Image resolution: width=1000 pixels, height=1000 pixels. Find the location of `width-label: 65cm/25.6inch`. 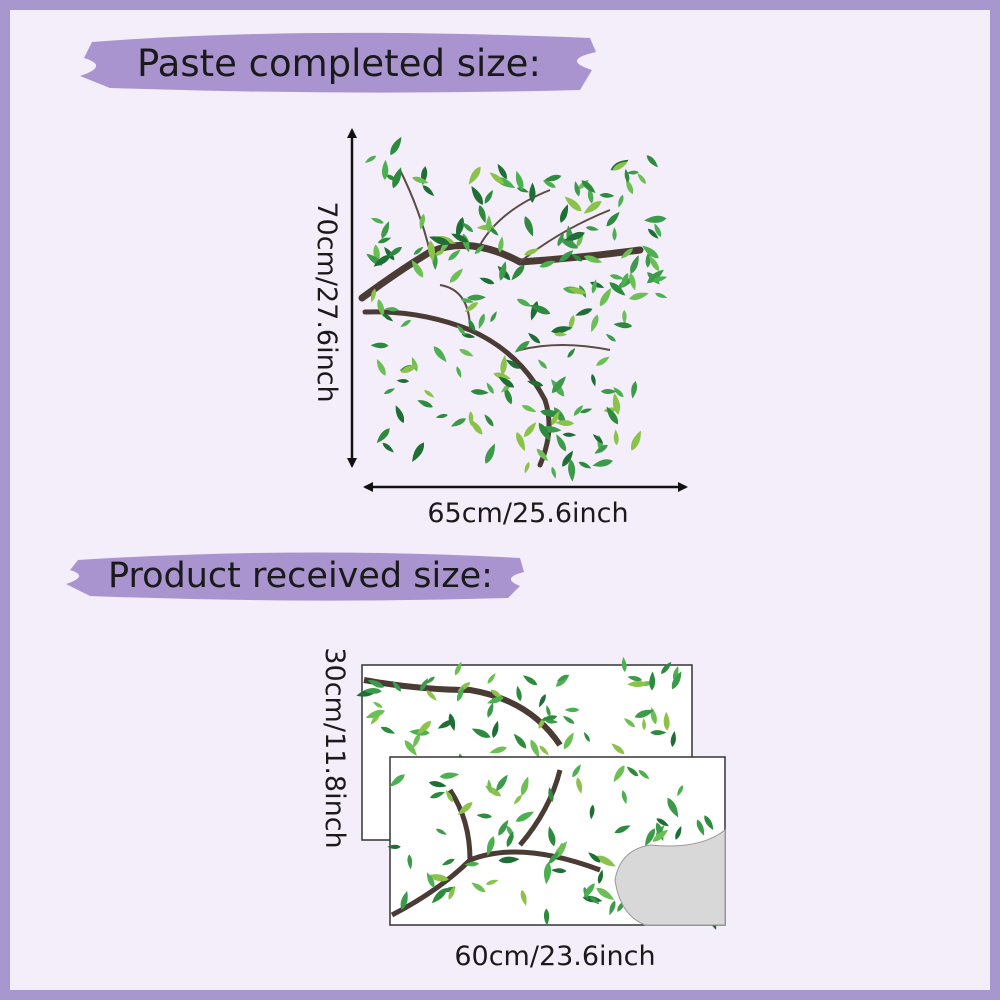

width-label: 65cm/25.6inch is located at coordinates (527, 513).